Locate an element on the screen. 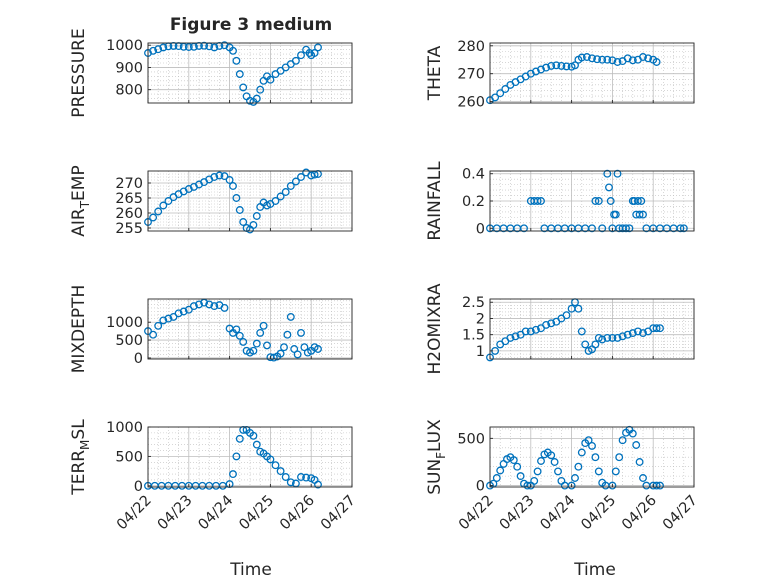  y-axis-label: PRESSURE is located at coordinates (79, 72).